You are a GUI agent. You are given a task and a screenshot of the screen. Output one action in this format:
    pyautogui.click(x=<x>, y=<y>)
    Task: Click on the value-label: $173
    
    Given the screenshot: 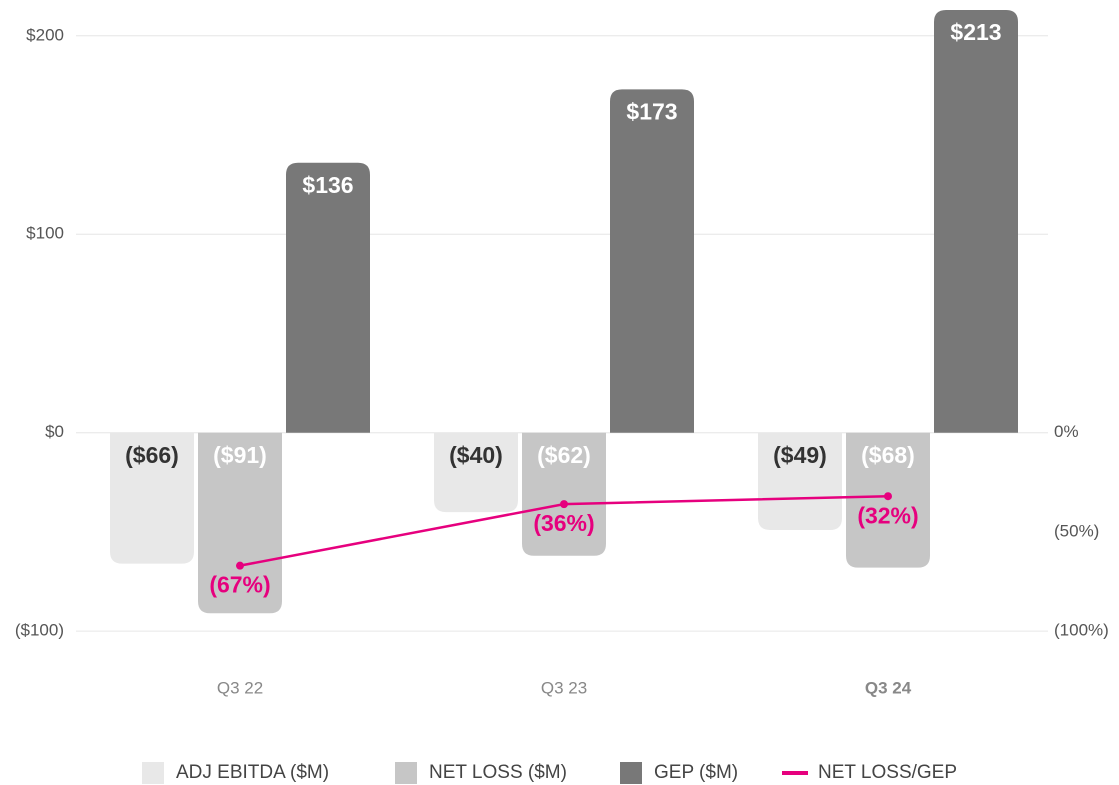 What is the action you would take?
    pyautogui.click(x=651, y=111)
    